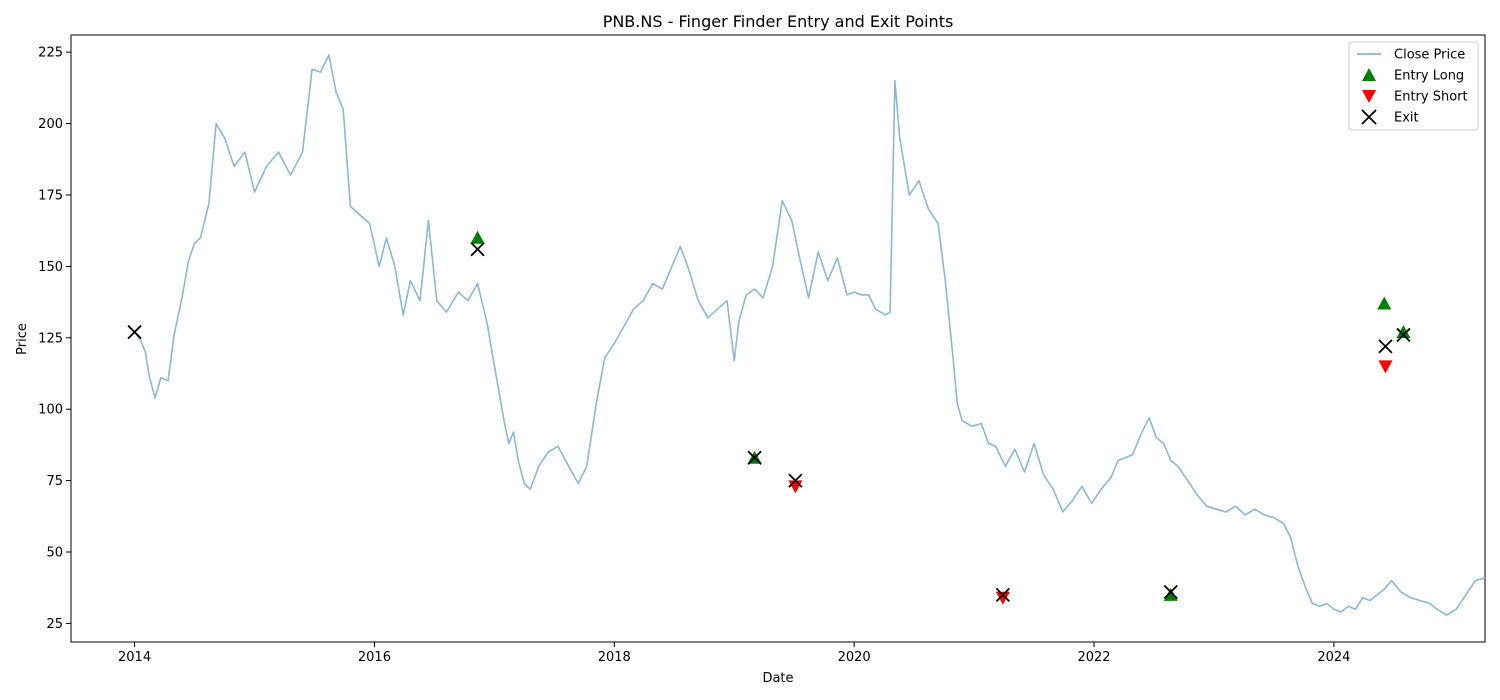  I want to click on x-axis: 2014 2016 2018 2020 2022 2024, so click(734, 653).